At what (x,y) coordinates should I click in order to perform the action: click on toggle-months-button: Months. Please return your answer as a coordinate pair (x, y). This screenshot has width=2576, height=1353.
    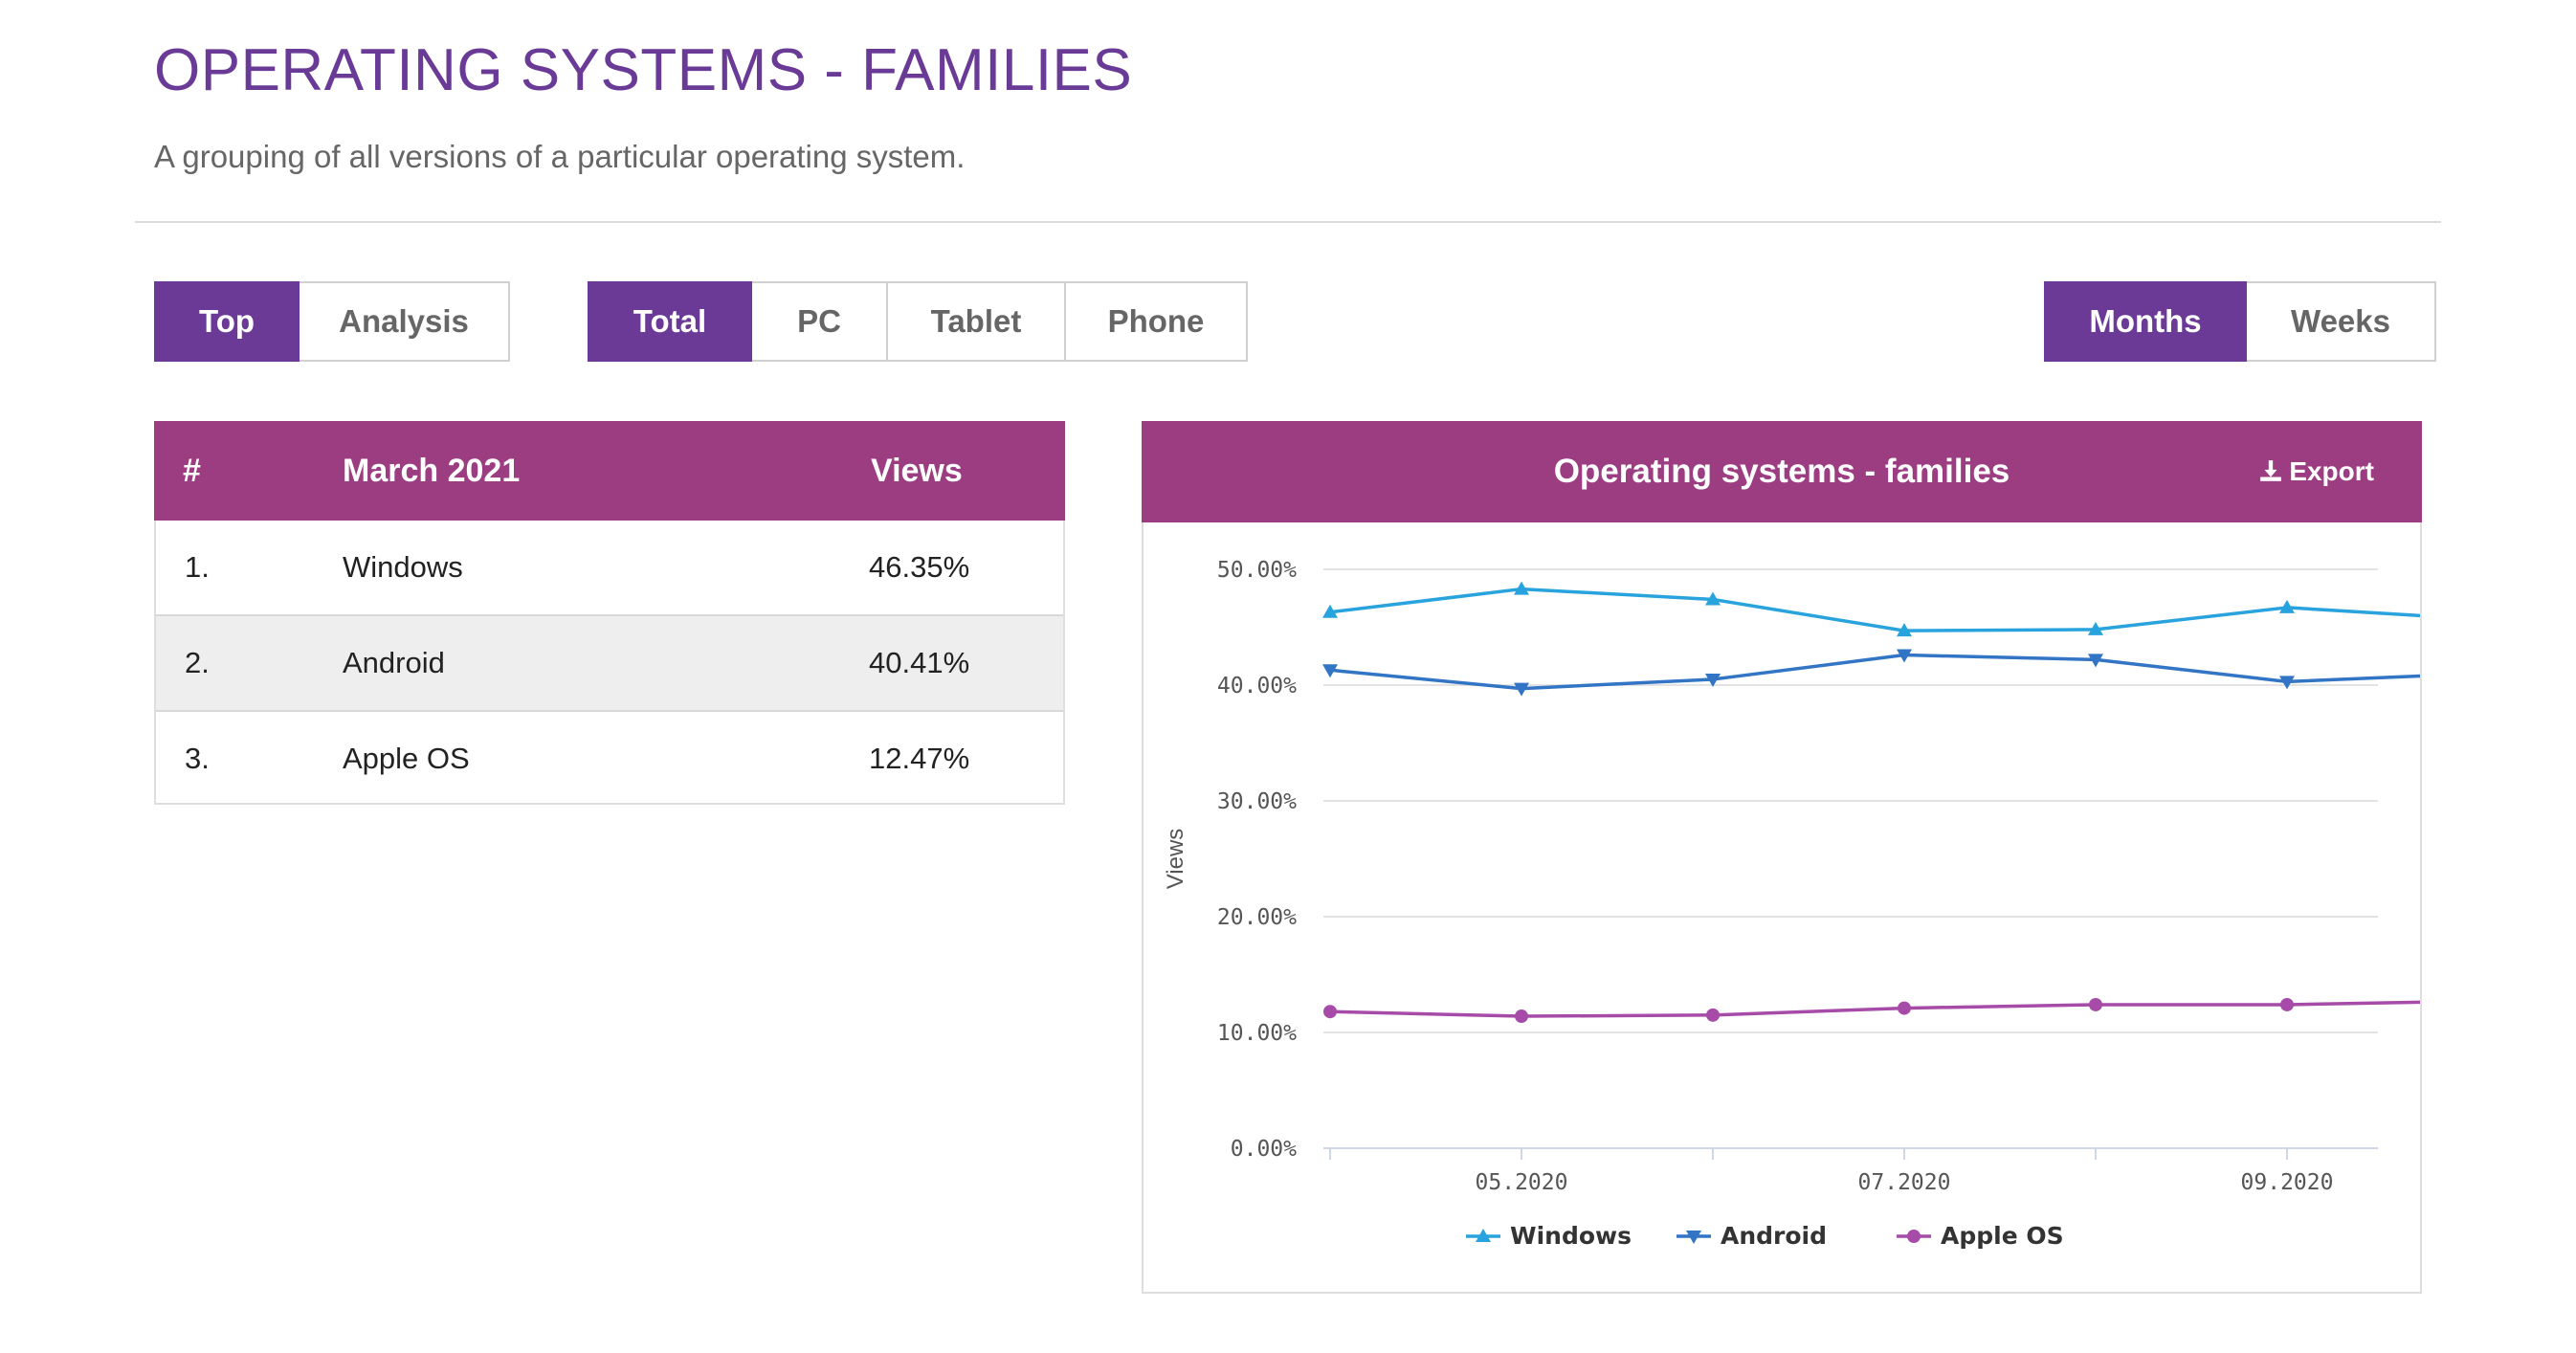
    Looking at the image, I should click on (2145, 321).